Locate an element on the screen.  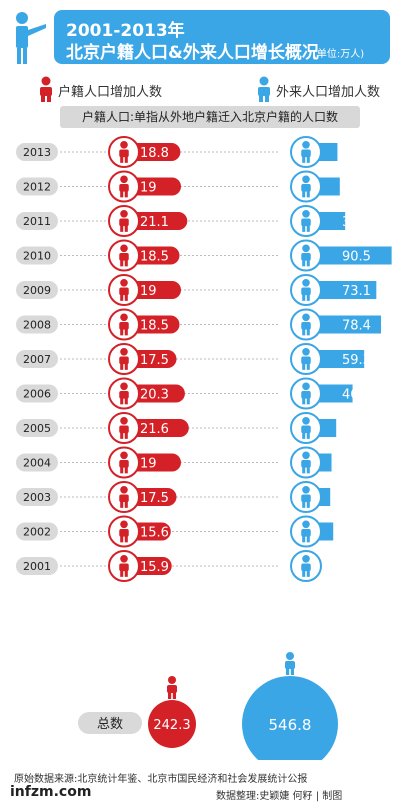
year-label: 2001 is located at coordinates (37, 566).